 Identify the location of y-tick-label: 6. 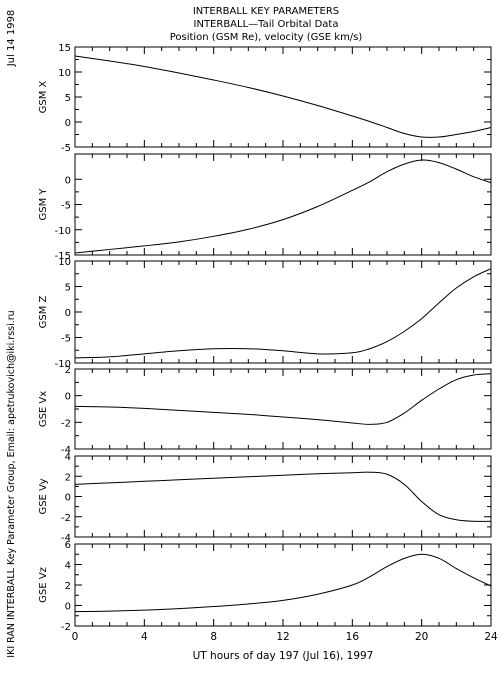
(68, 545).